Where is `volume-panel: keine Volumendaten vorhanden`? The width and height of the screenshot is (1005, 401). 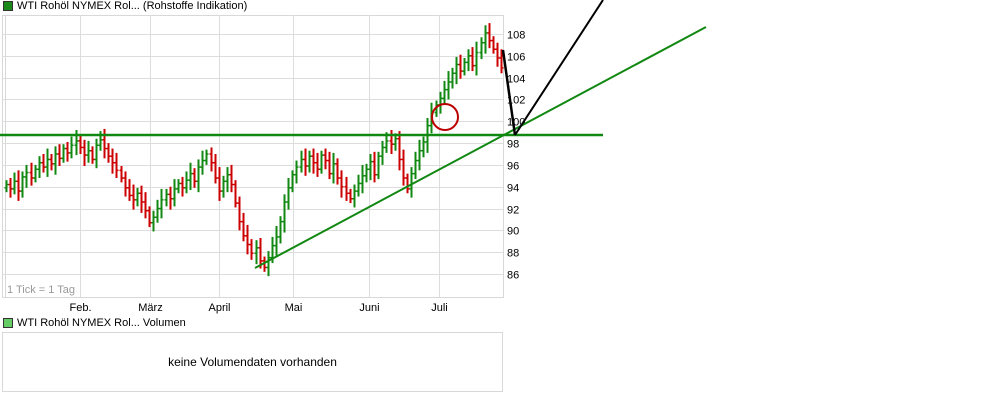 volume-panel: keine Volumendaten vorhanden is located at coordinates (252, 362).